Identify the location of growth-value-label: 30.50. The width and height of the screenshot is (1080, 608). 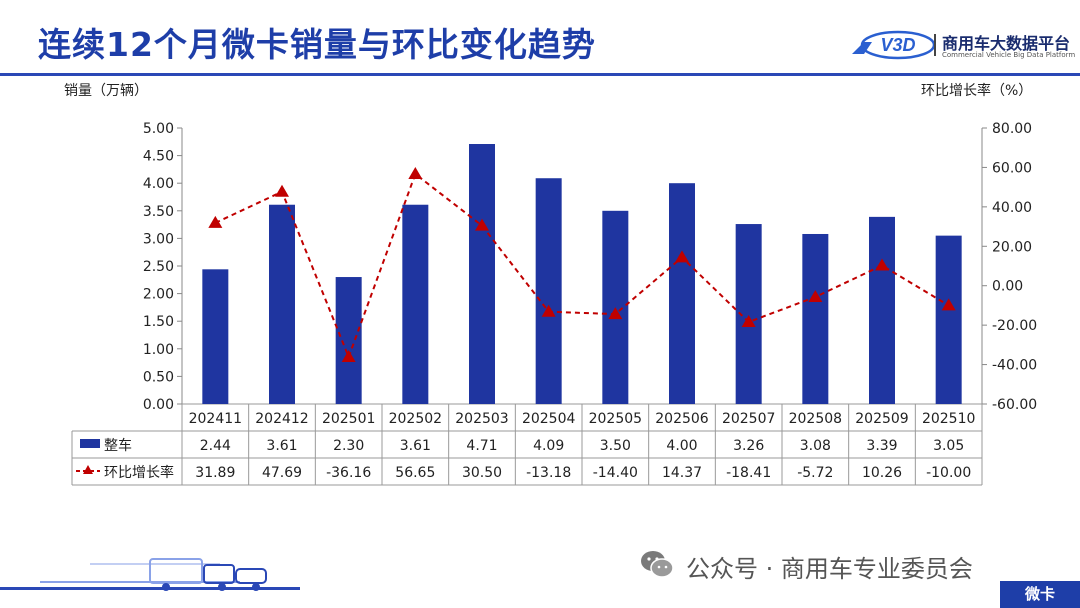
(482, 473).